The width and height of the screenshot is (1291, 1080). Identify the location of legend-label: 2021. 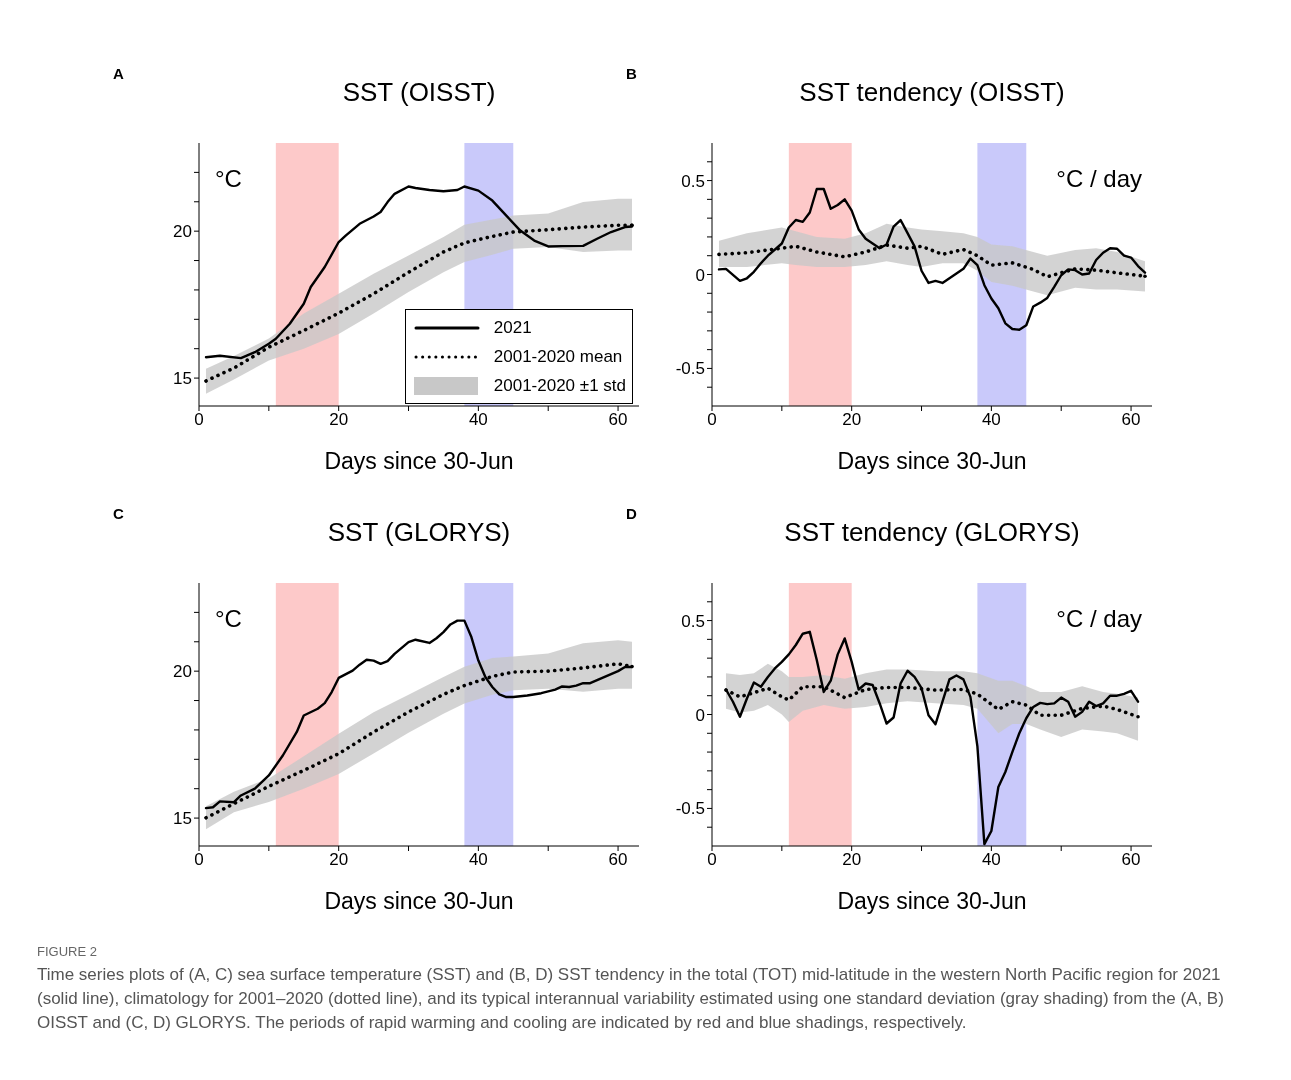
(512, 328).